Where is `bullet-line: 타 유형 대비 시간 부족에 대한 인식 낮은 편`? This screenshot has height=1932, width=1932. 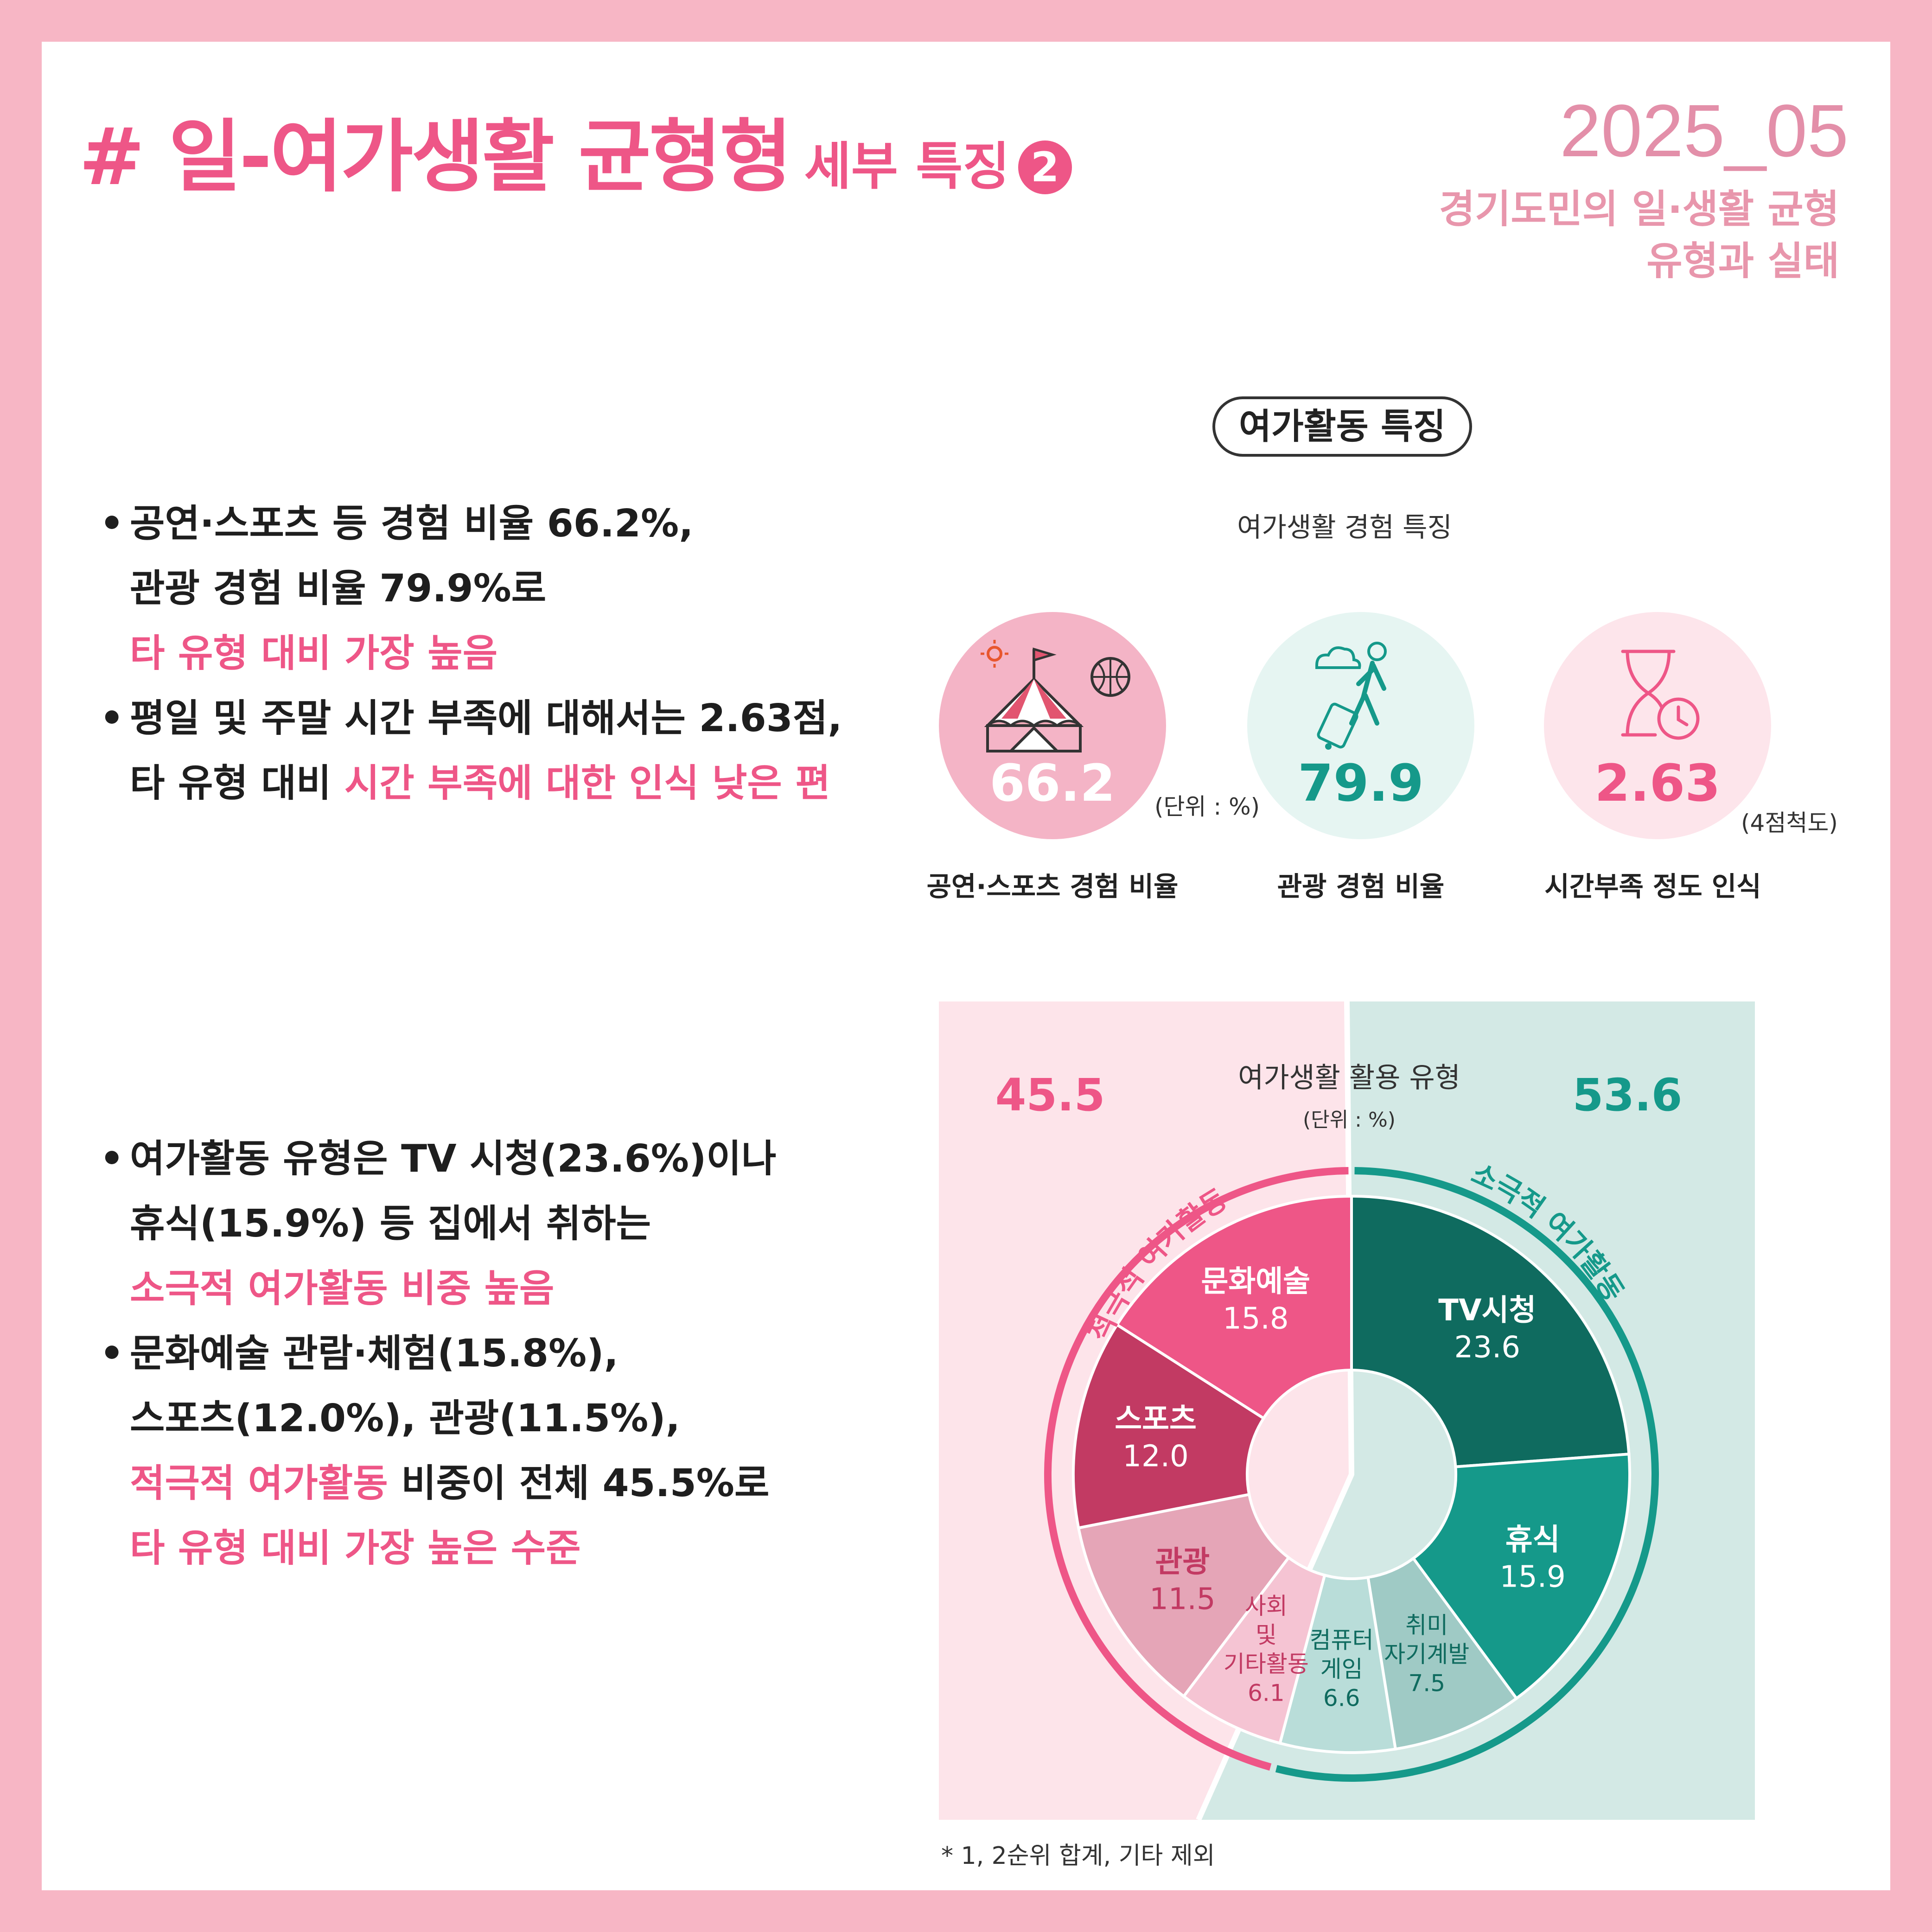 bullet-line: 타 유형 대비 시간 부족에 대한 인식 낮은 편 is located at coordinates (547, 783).